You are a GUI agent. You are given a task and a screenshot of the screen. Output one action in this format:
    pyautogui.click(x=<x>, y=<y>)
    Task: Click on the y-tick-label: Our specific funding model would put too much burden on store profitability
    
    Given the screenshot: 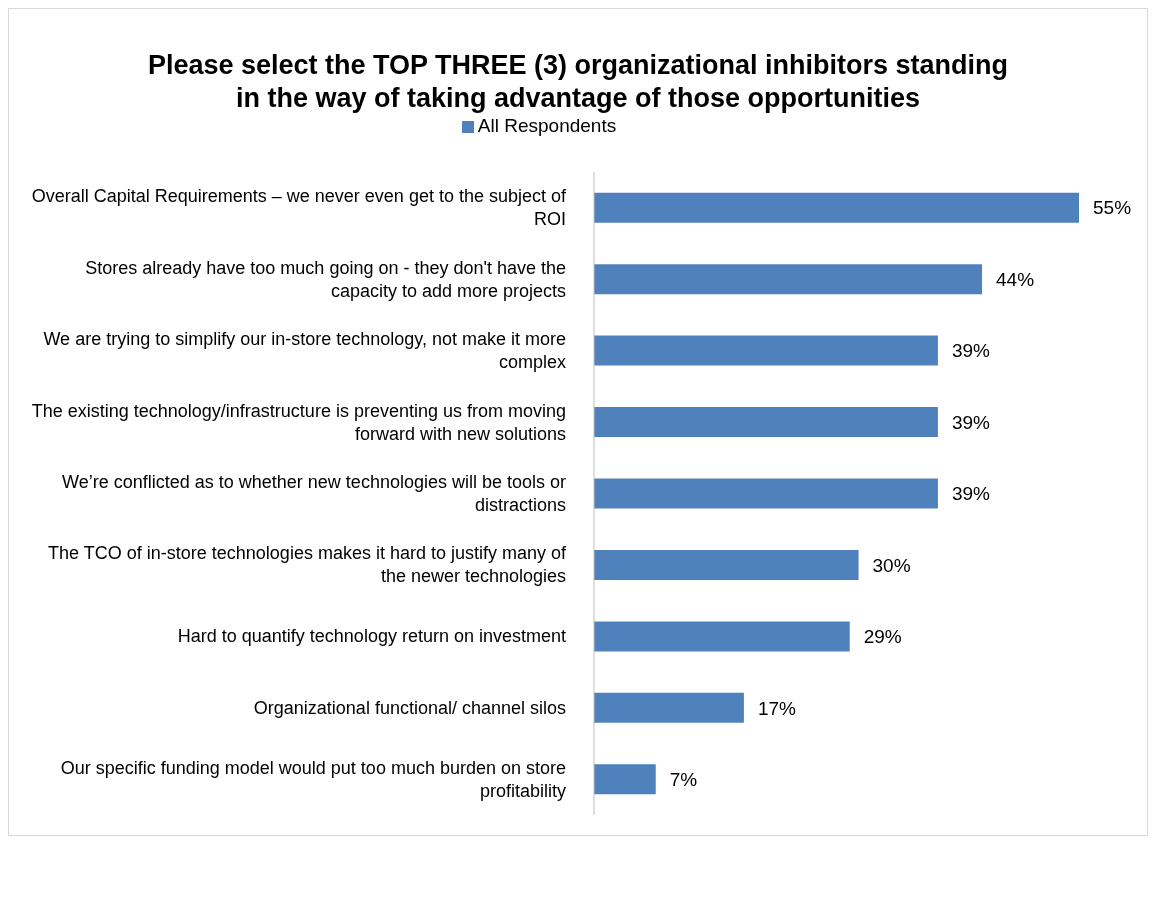 What is the action you would take?
    pyautogui.click(x=313, y=779)
    